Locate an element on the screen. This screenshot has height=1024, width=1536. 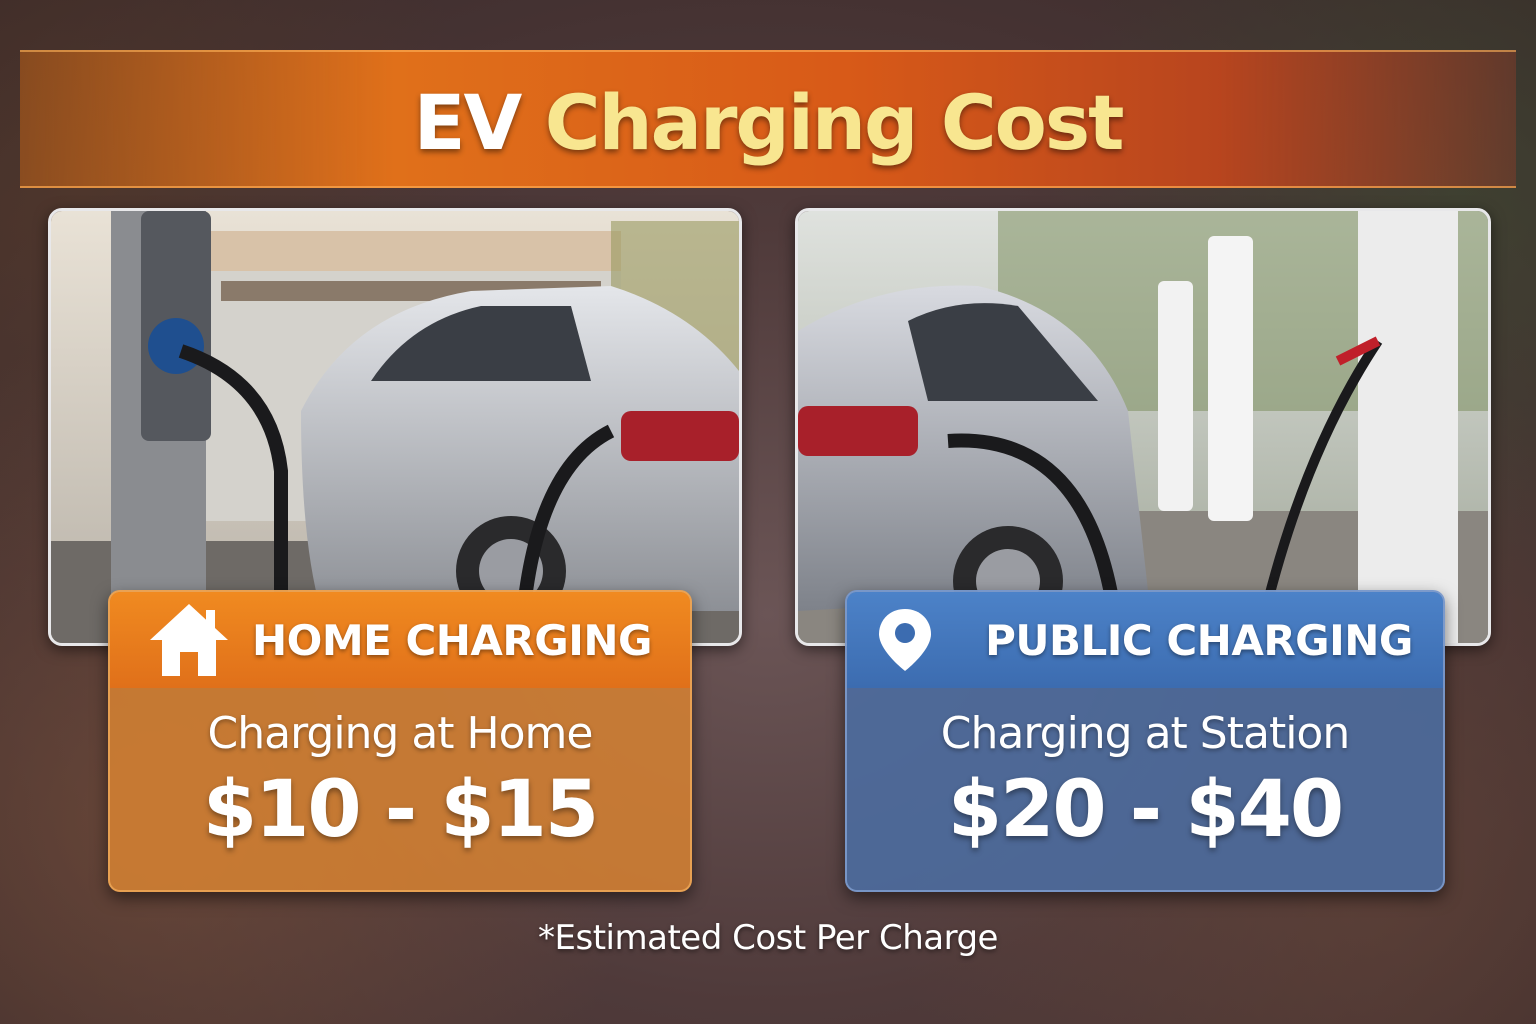
public-charging-subtitle: Charging at Station is located at coordinates (1145, 733).